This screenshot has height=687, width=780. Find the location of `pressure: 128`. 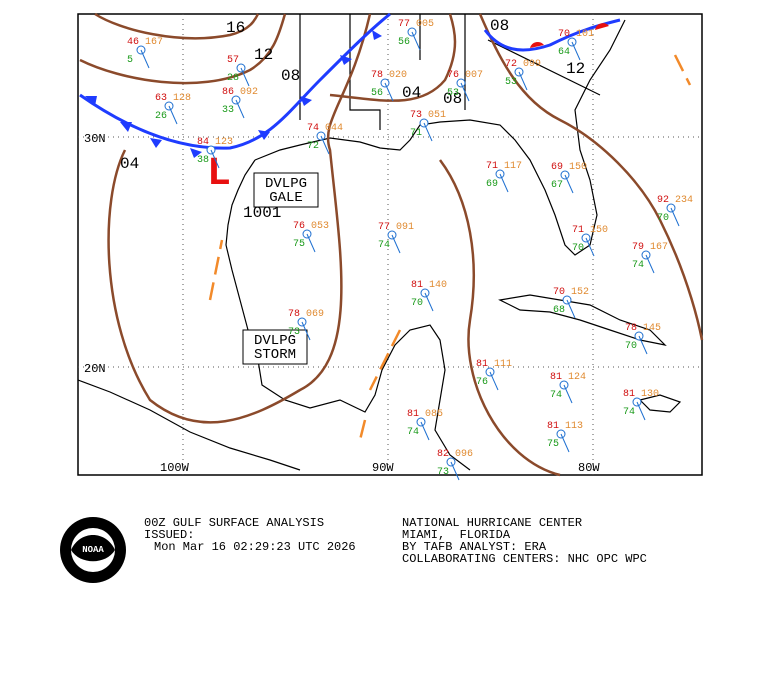

pressure: 128 is located at coordinates (182, 98).